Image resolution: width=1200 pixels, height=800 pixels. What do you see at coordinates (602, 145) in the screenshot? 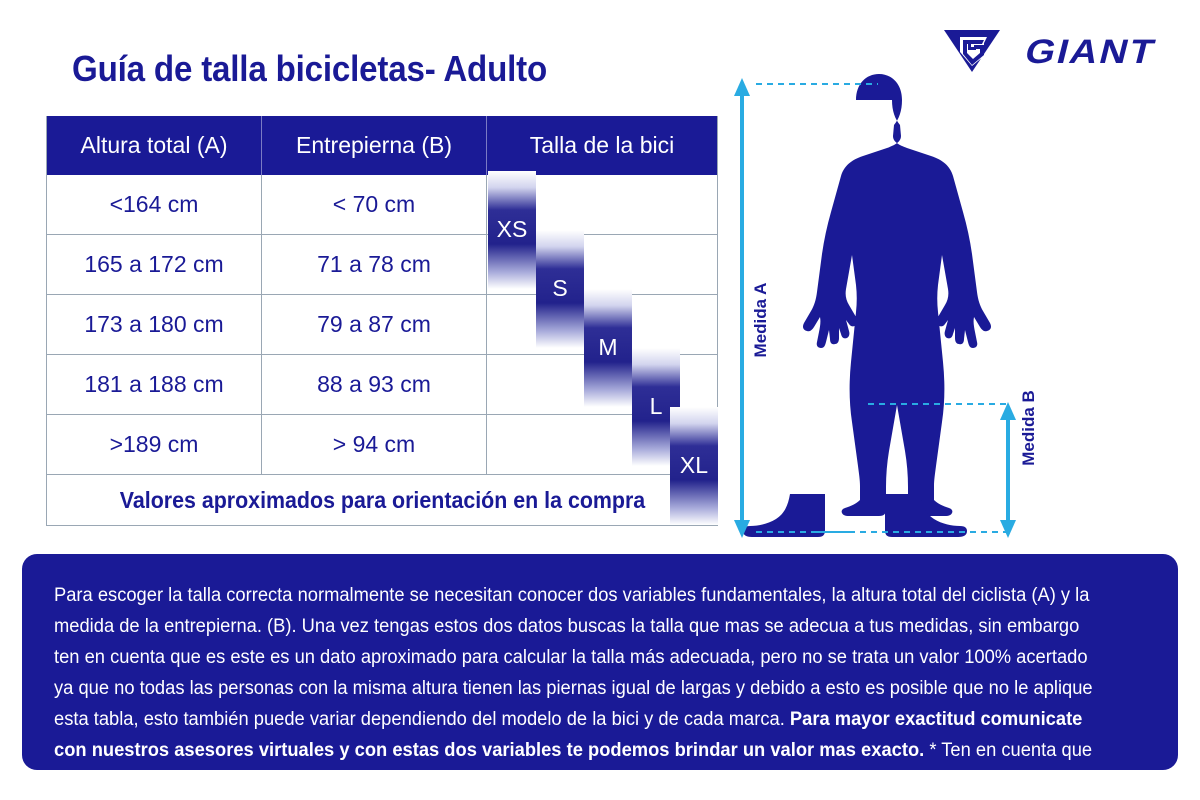
I see `column-header-bikesize: Talla de la bici` at bounding box center [602, 145].